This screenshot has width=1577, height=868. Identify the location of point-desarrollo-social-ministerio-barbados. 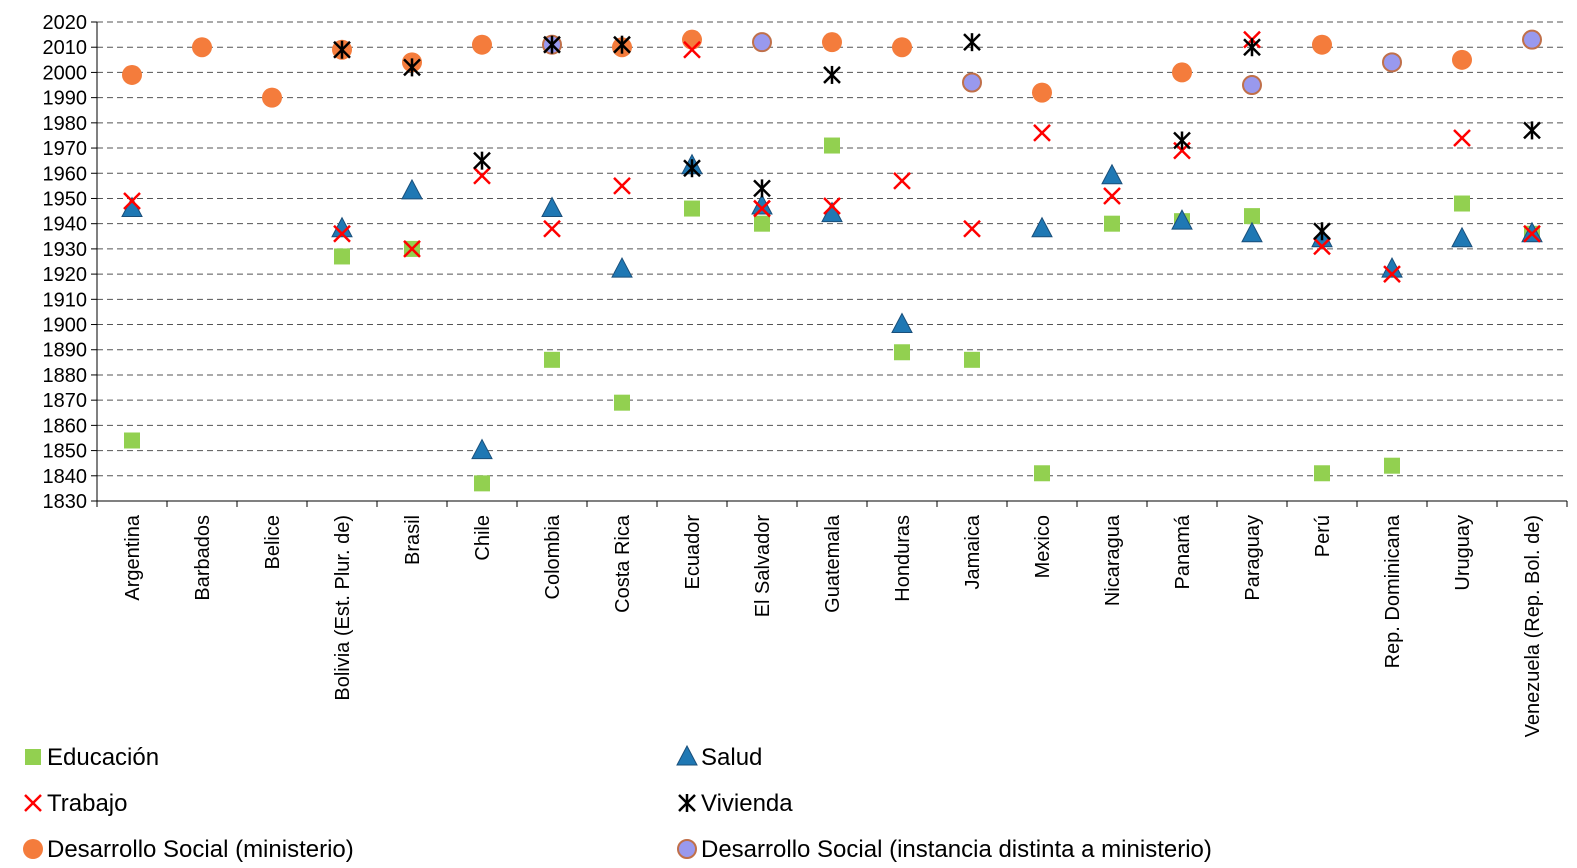
(202, 47).